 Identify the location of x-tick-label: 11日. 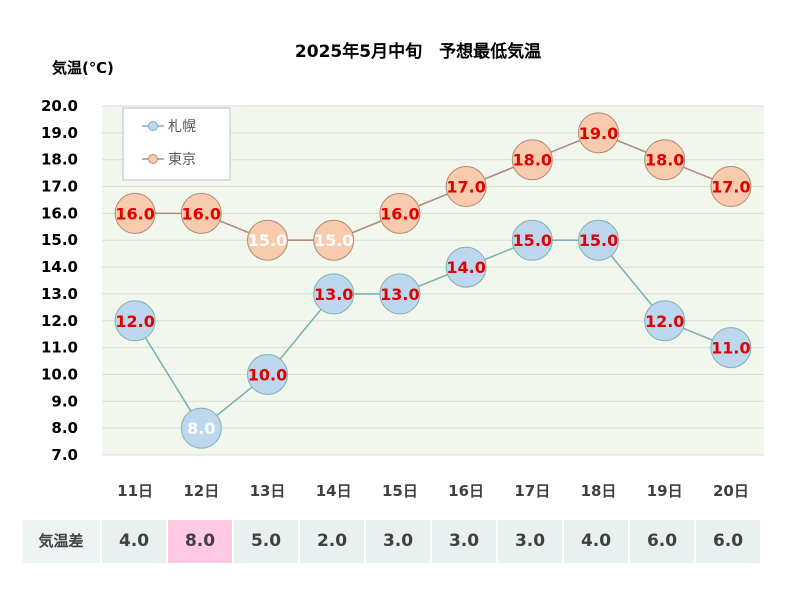
(135, 491).